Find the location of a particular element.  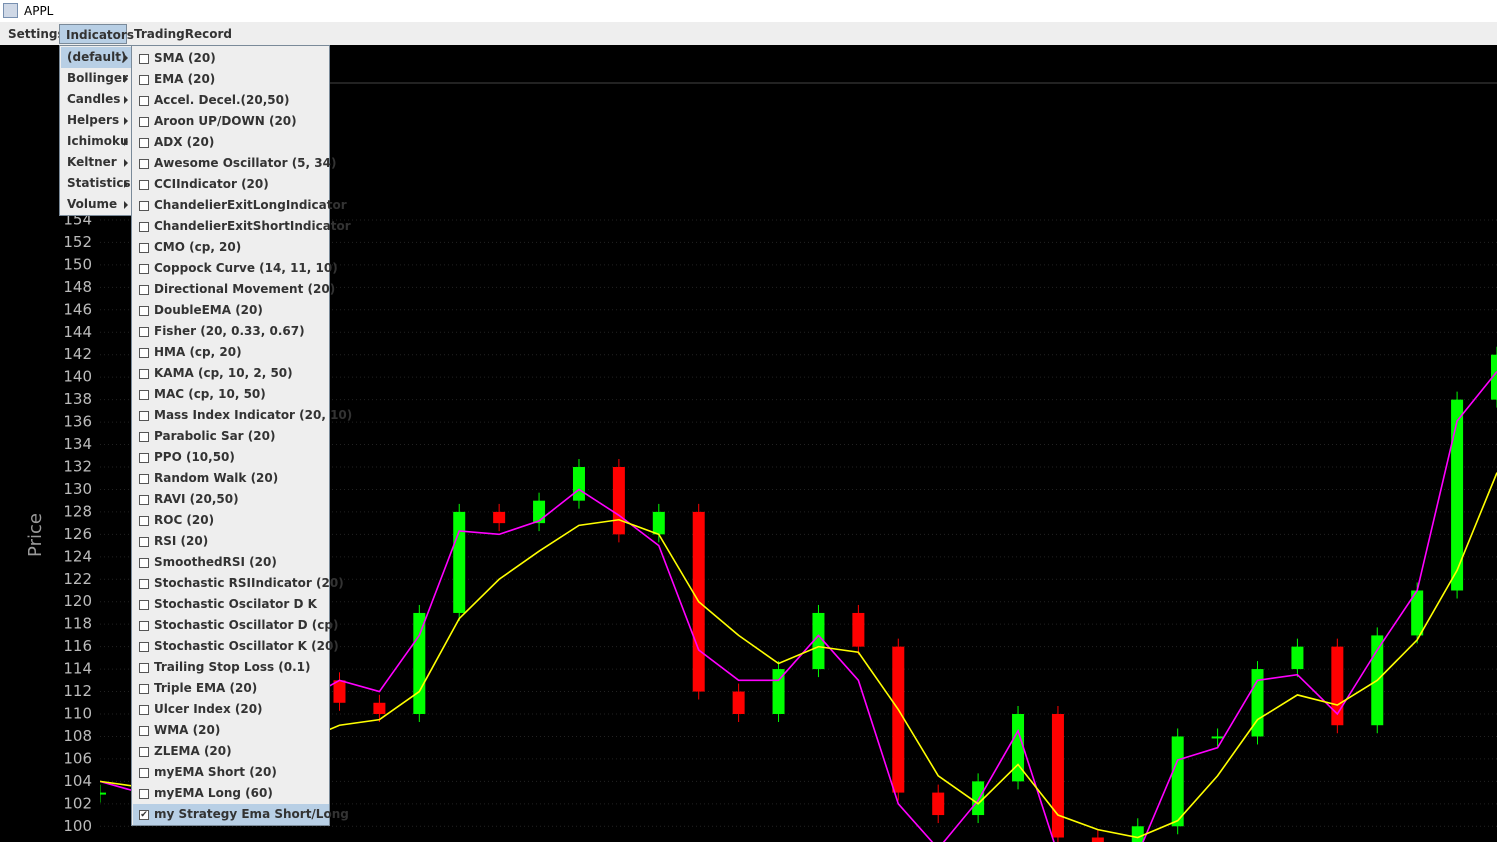

menu-item: Ichimoku is located at coordinates (96, 141).